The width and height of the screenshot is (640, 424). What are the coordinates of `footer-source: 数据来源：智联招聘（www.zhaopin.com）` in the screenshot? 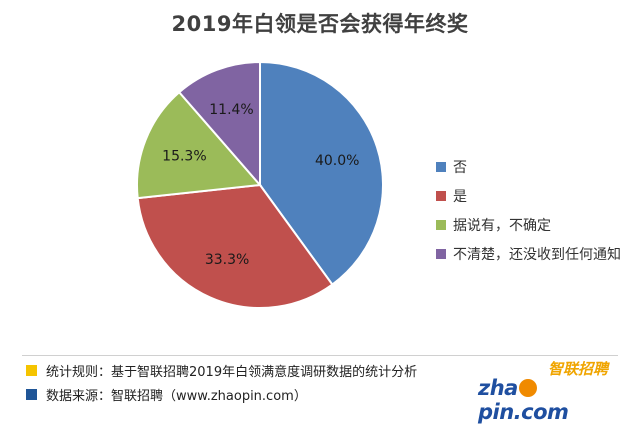 It's located at (166, 394).